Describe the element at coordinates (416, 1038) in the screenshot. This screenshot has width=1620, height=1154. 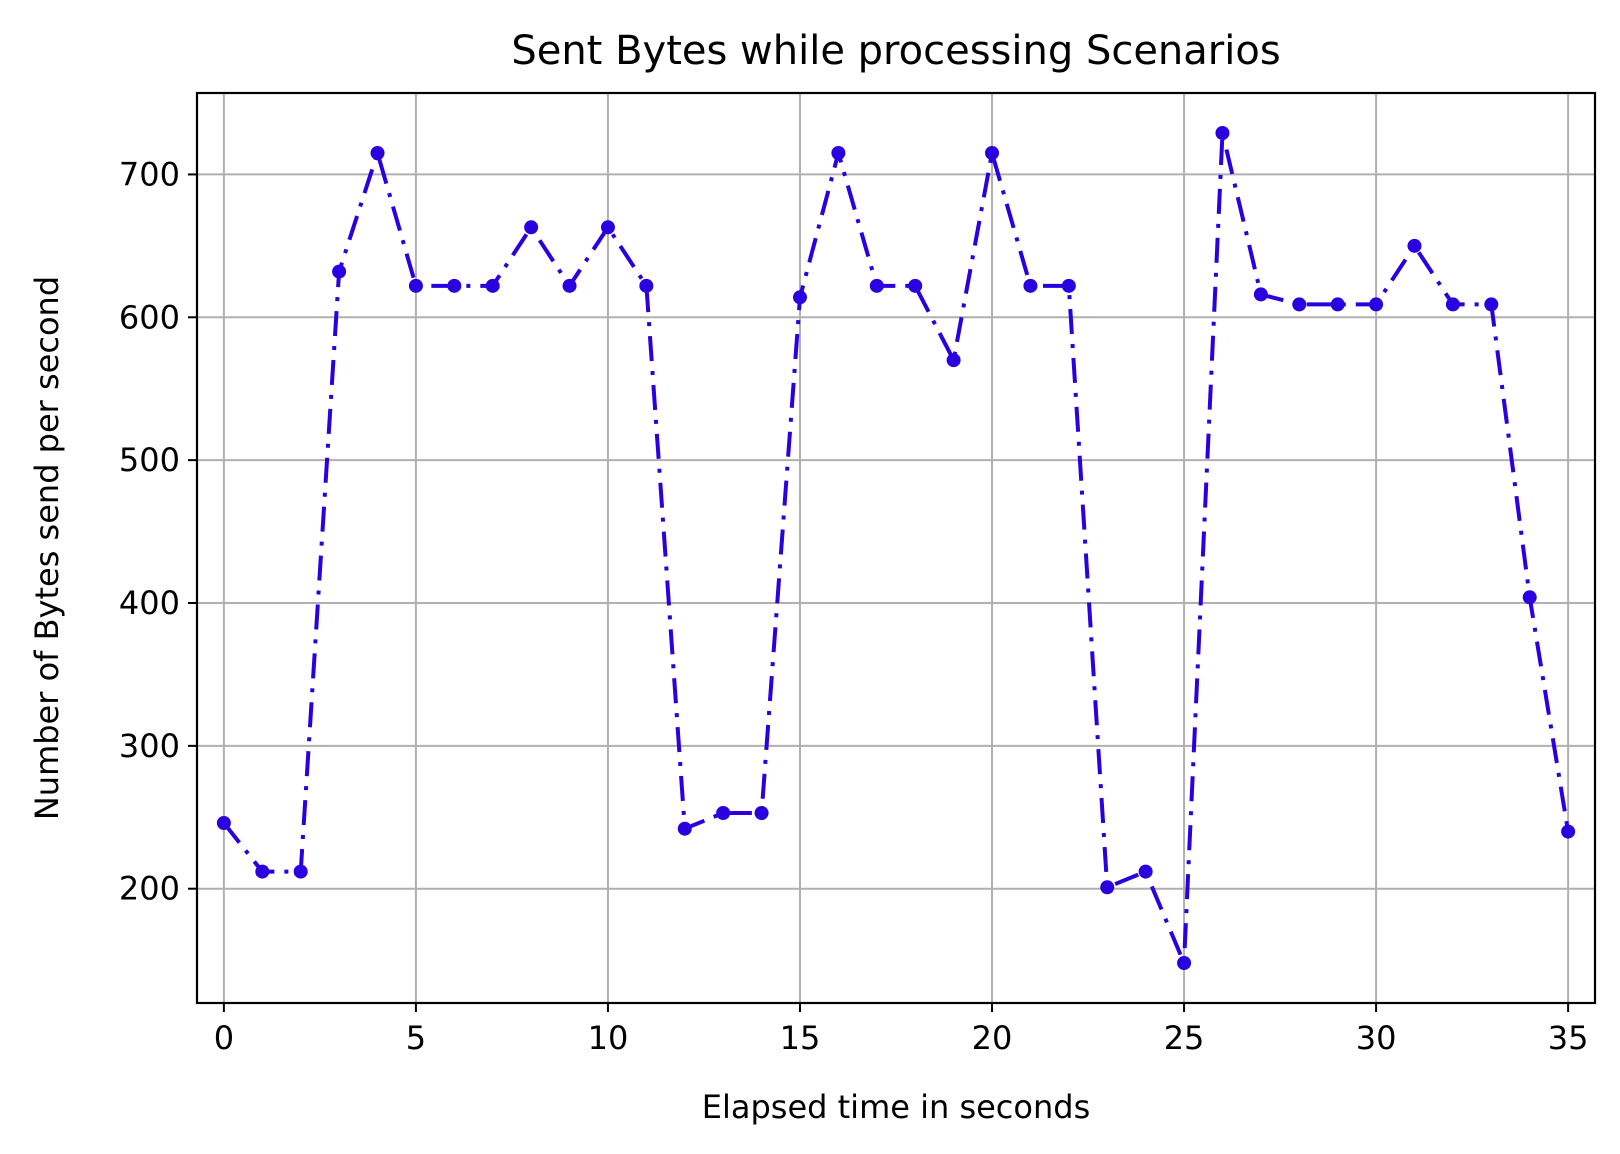
I see `x-tick-label: 5` at that location.